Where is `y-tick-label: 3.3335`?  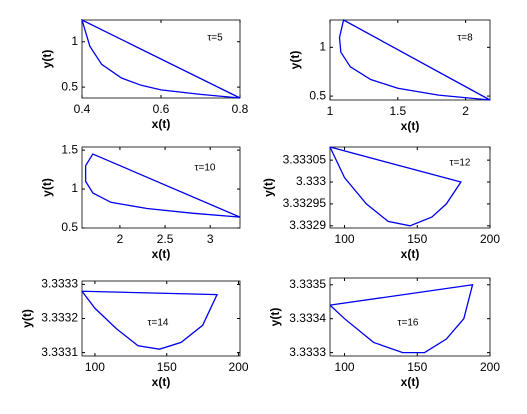
y-tick-label: 3.3335 is located at coordinates (307, 284).